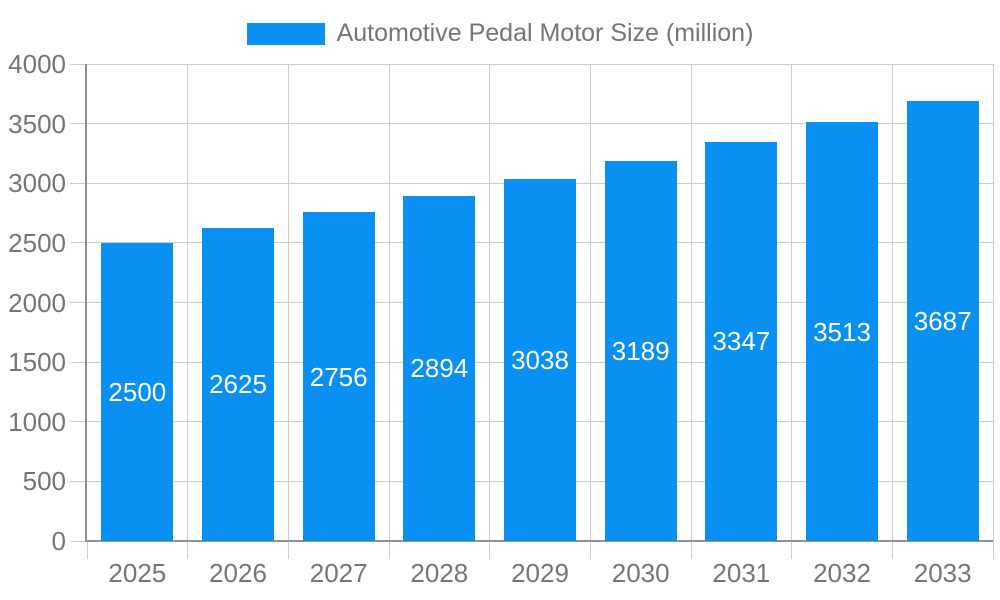  I want to click on y-tick-label: 3500, so click(37, 123).